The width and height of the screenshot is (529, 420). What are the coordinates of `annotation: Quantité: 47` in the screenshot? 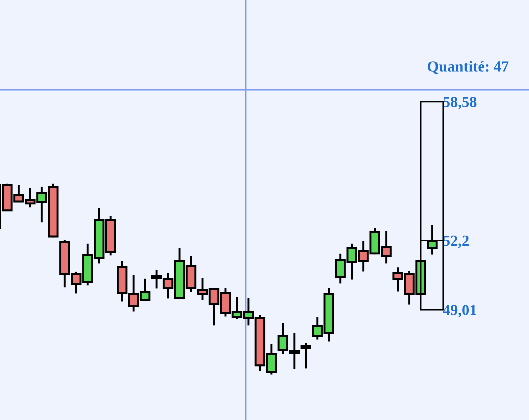 It's located at (468, 67).